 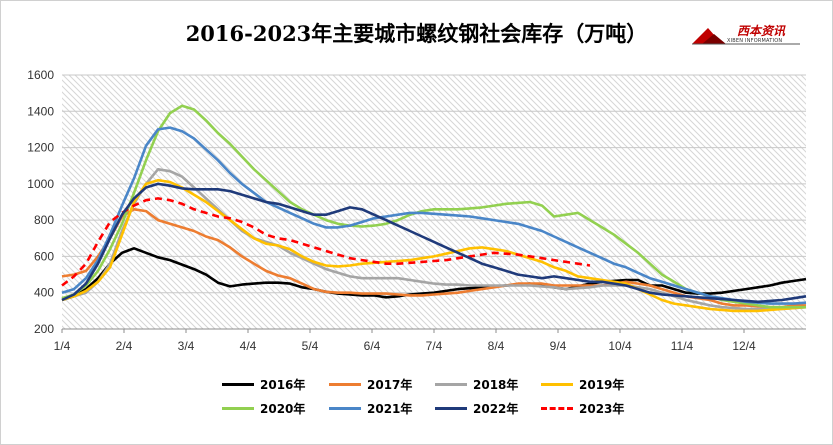 I want to click on y-tick-label: 1600, so click(x=40, y=75).